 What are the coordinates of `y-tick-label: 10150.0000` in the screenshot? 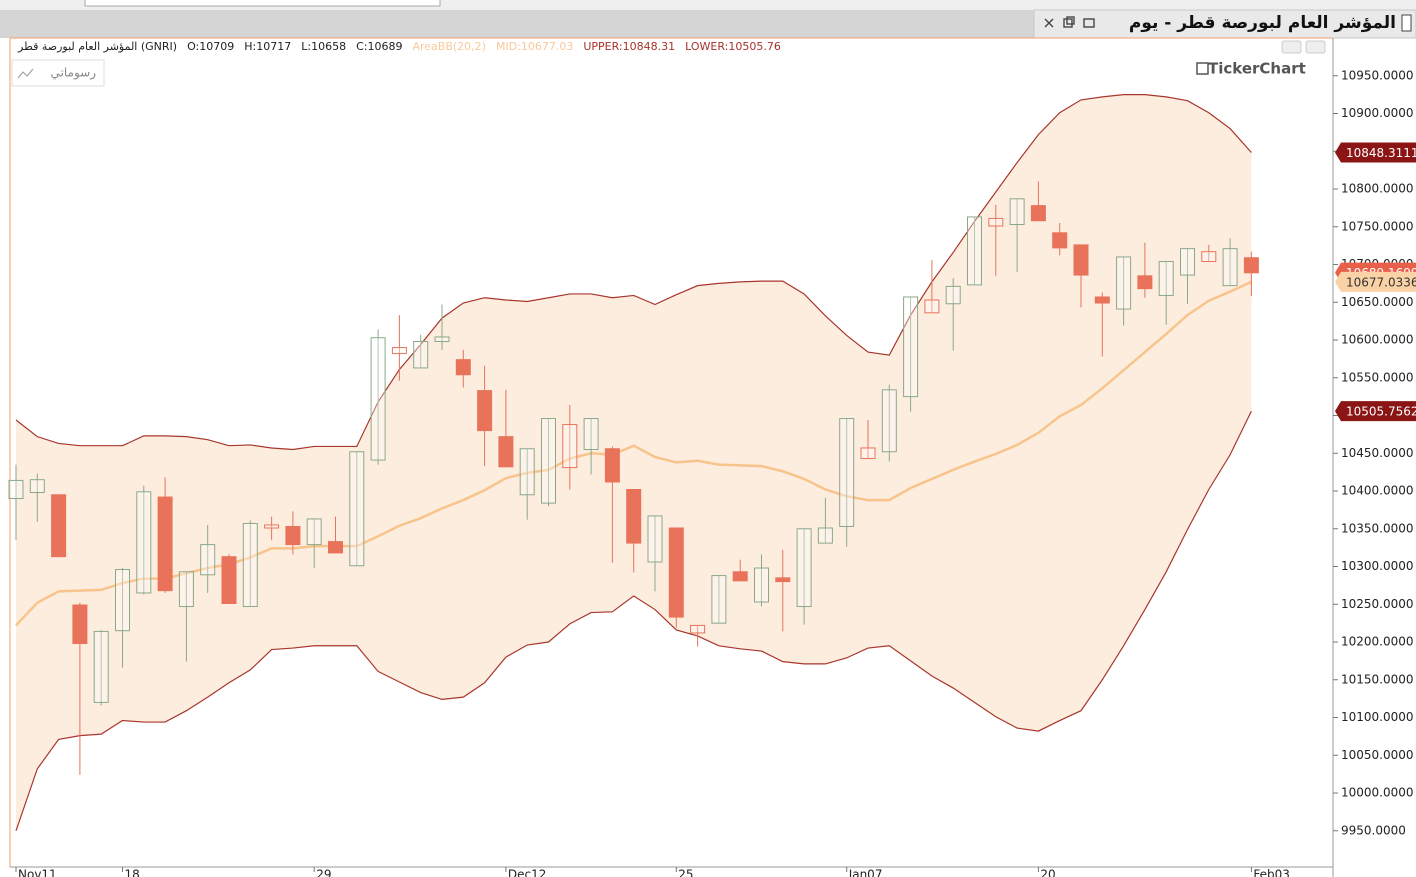 It's located at (1377, 679).